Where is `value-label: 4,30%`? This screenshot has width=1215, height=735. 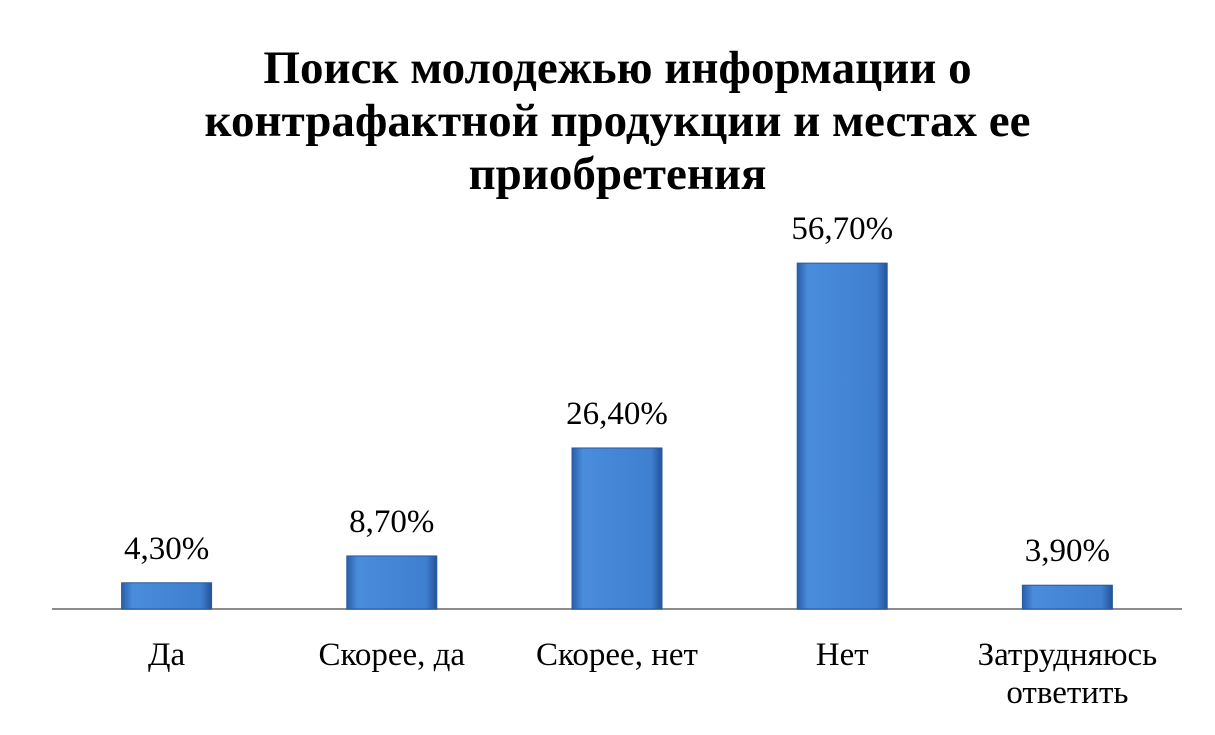 value-label: 4,30% is located at coordinates (166, 548).